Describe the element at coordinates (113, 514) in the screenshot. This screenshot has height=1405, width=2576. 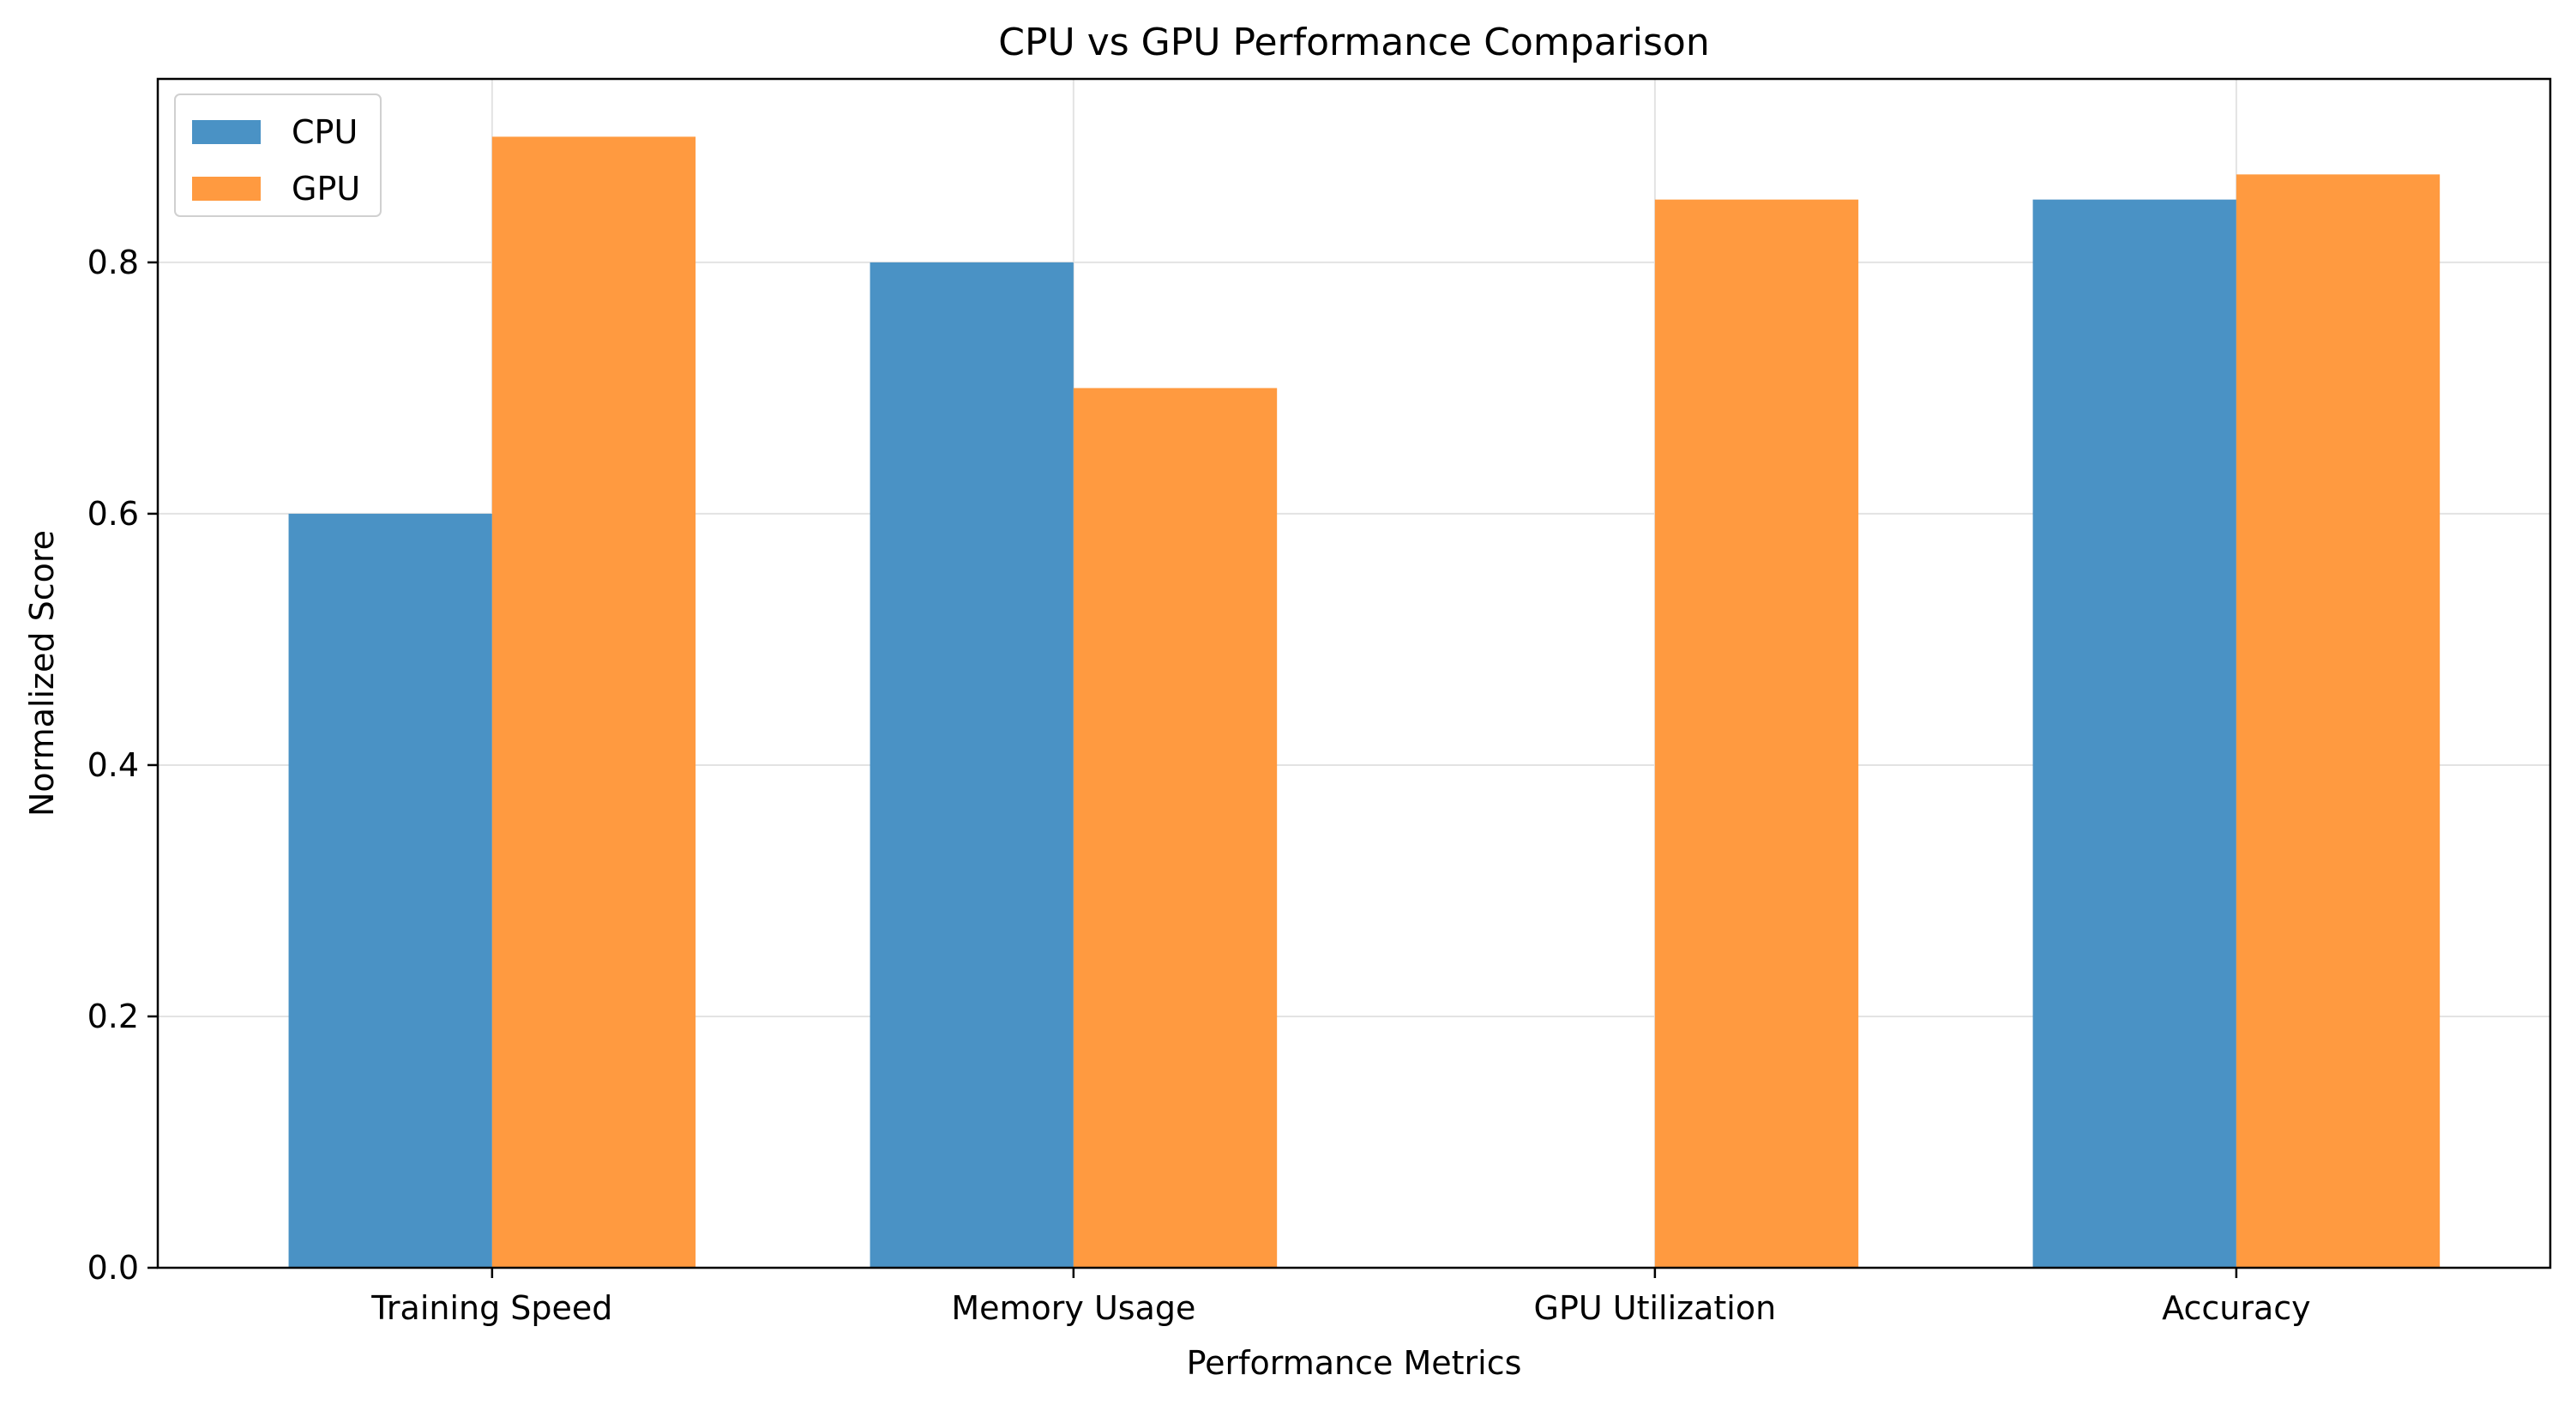
I see `y-tick-label: 0.6` at that location.